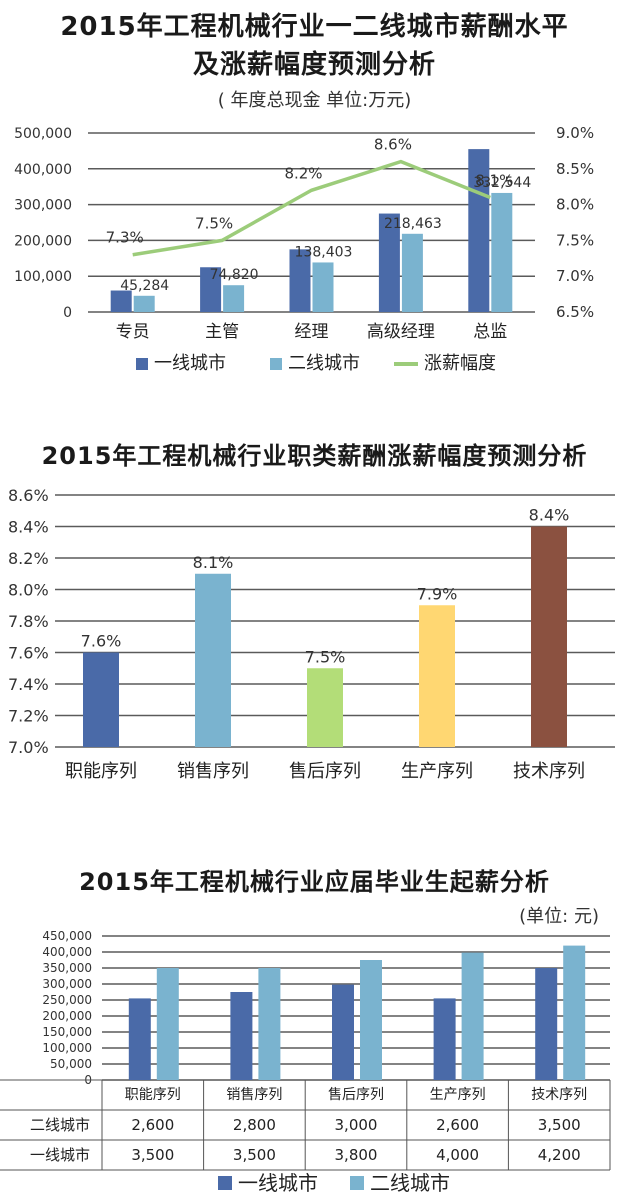 The width and height of the screenshot is (629, 1200). What do you see at coordinates (575, 169) in the screenshot?
I see `y2-tick-label: 8.5%` at bounding box center [575, 169].